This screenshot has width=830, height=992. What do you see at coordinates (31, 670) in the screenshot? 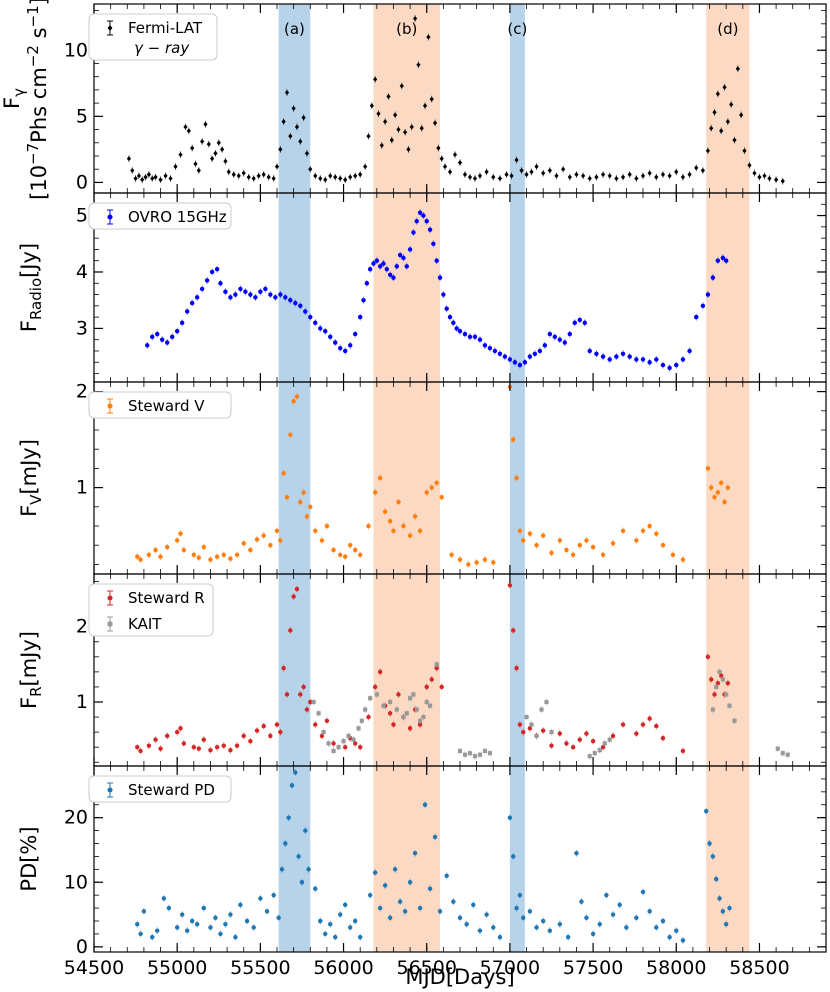
I see `panel-4-ylabel: FR[mJy]` at bounding box center [31, 670].